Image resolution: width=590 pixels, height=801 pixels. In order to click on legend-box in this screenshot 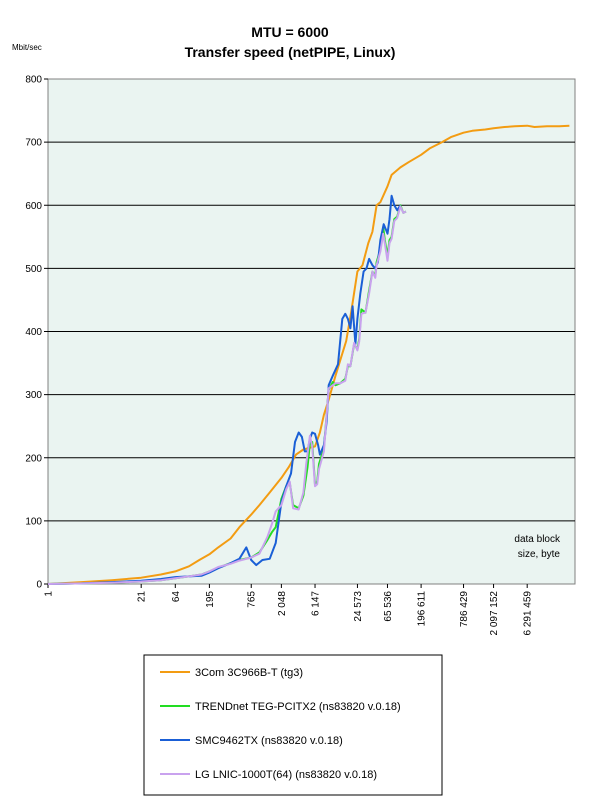, I will do `click(293, 725)`.